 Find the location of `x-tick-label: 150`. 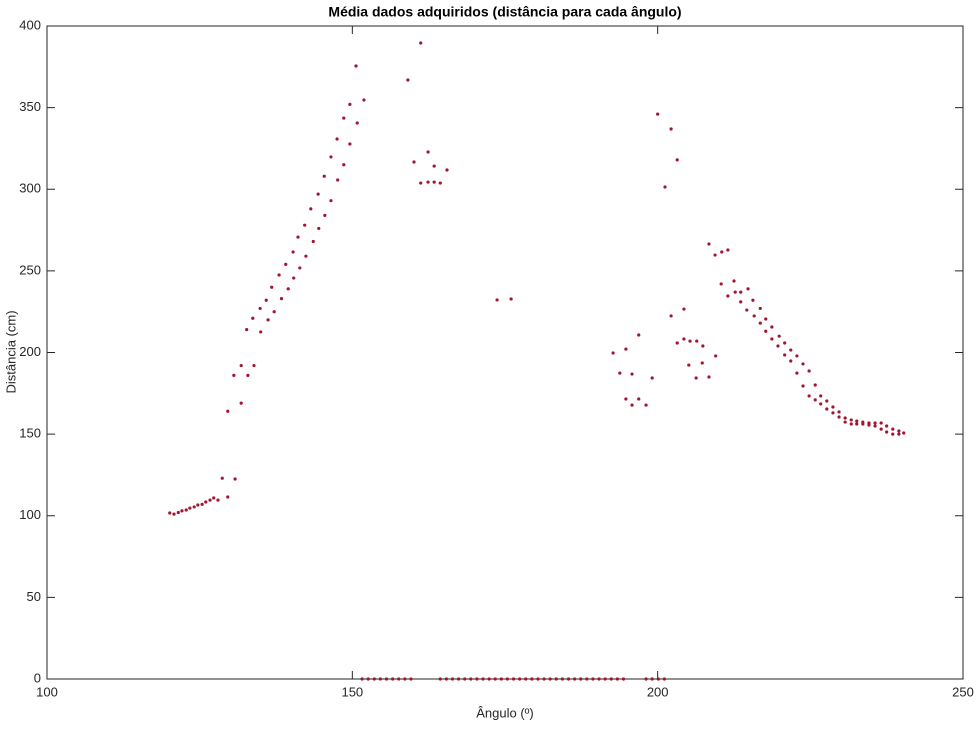

x-tick-label: 150 is located at coordinates (352, 691).